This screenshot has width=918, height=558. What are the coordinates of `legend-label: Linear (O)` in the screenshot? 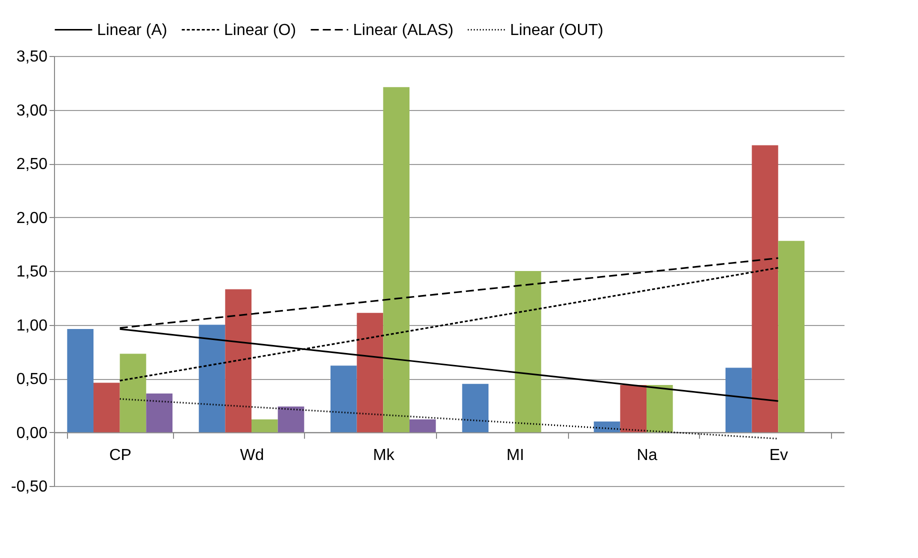 It's located at (260, 30).